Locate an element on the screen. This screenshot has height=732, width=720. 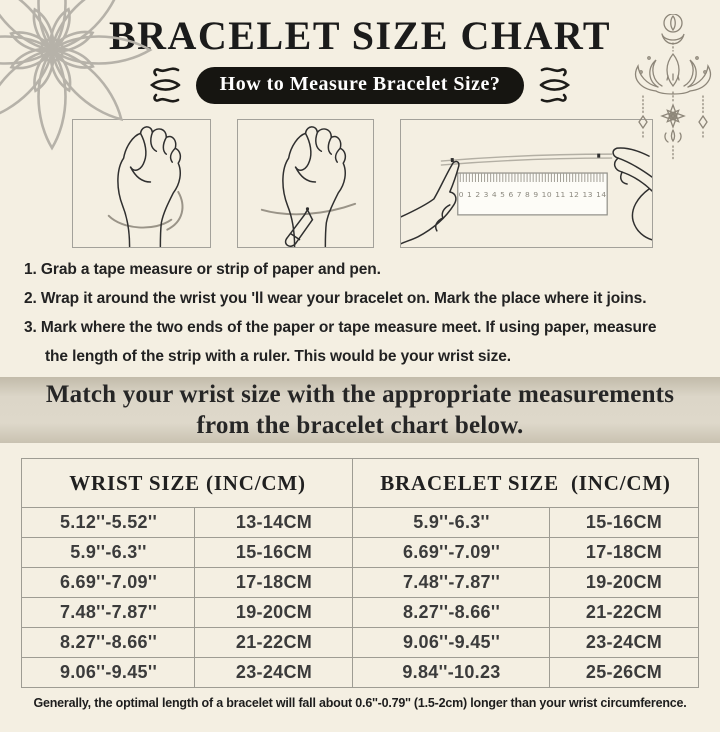
bracelet-size-inch-cell: 7.48''-7.87'' is located at coordinates (451, 582).